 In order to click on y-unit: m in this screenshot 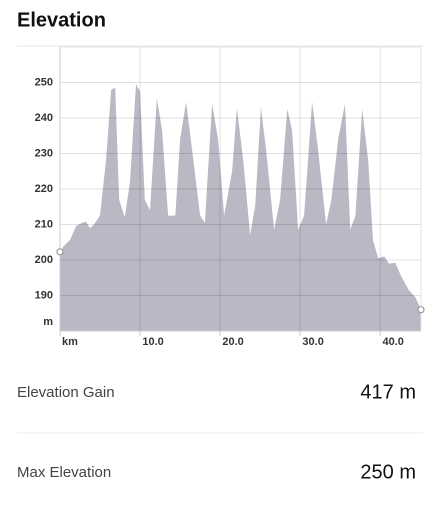, I will do `click(48, 322)`.